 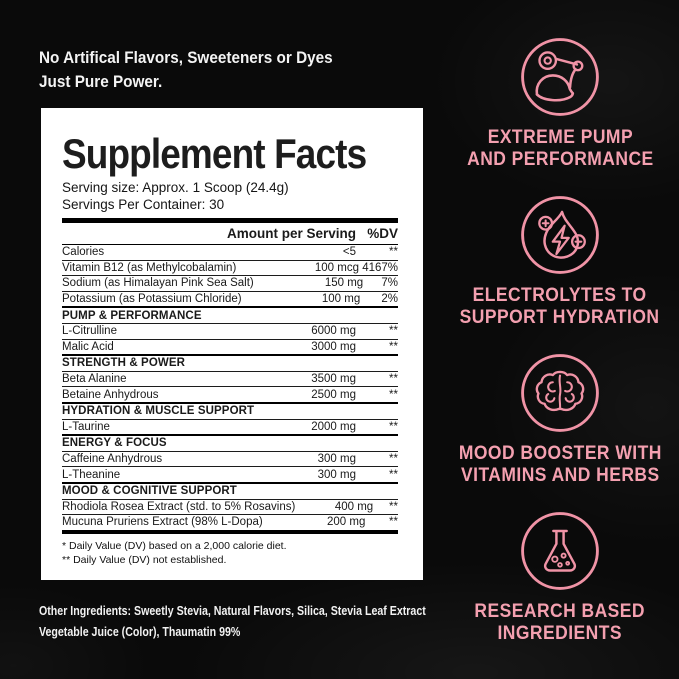 I want to click on claim-line-2: Just Pure Power., so click(x=101, y=81).